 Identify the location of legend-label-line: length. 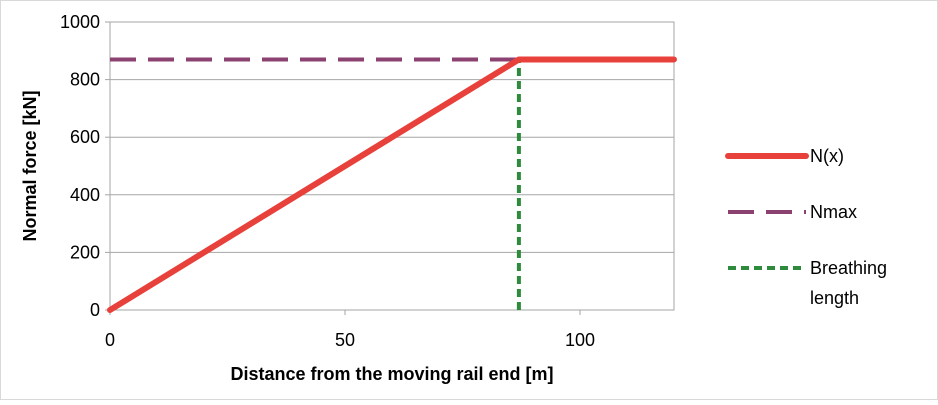
(834, 298).